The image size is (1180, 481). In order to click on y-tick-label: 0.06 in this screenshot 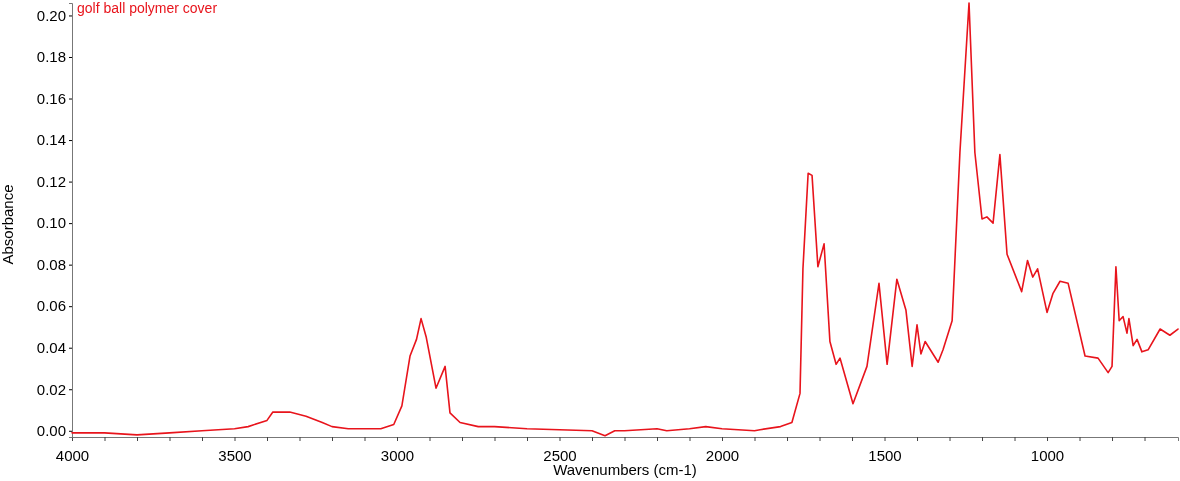, I will do `click(51, 306)`.